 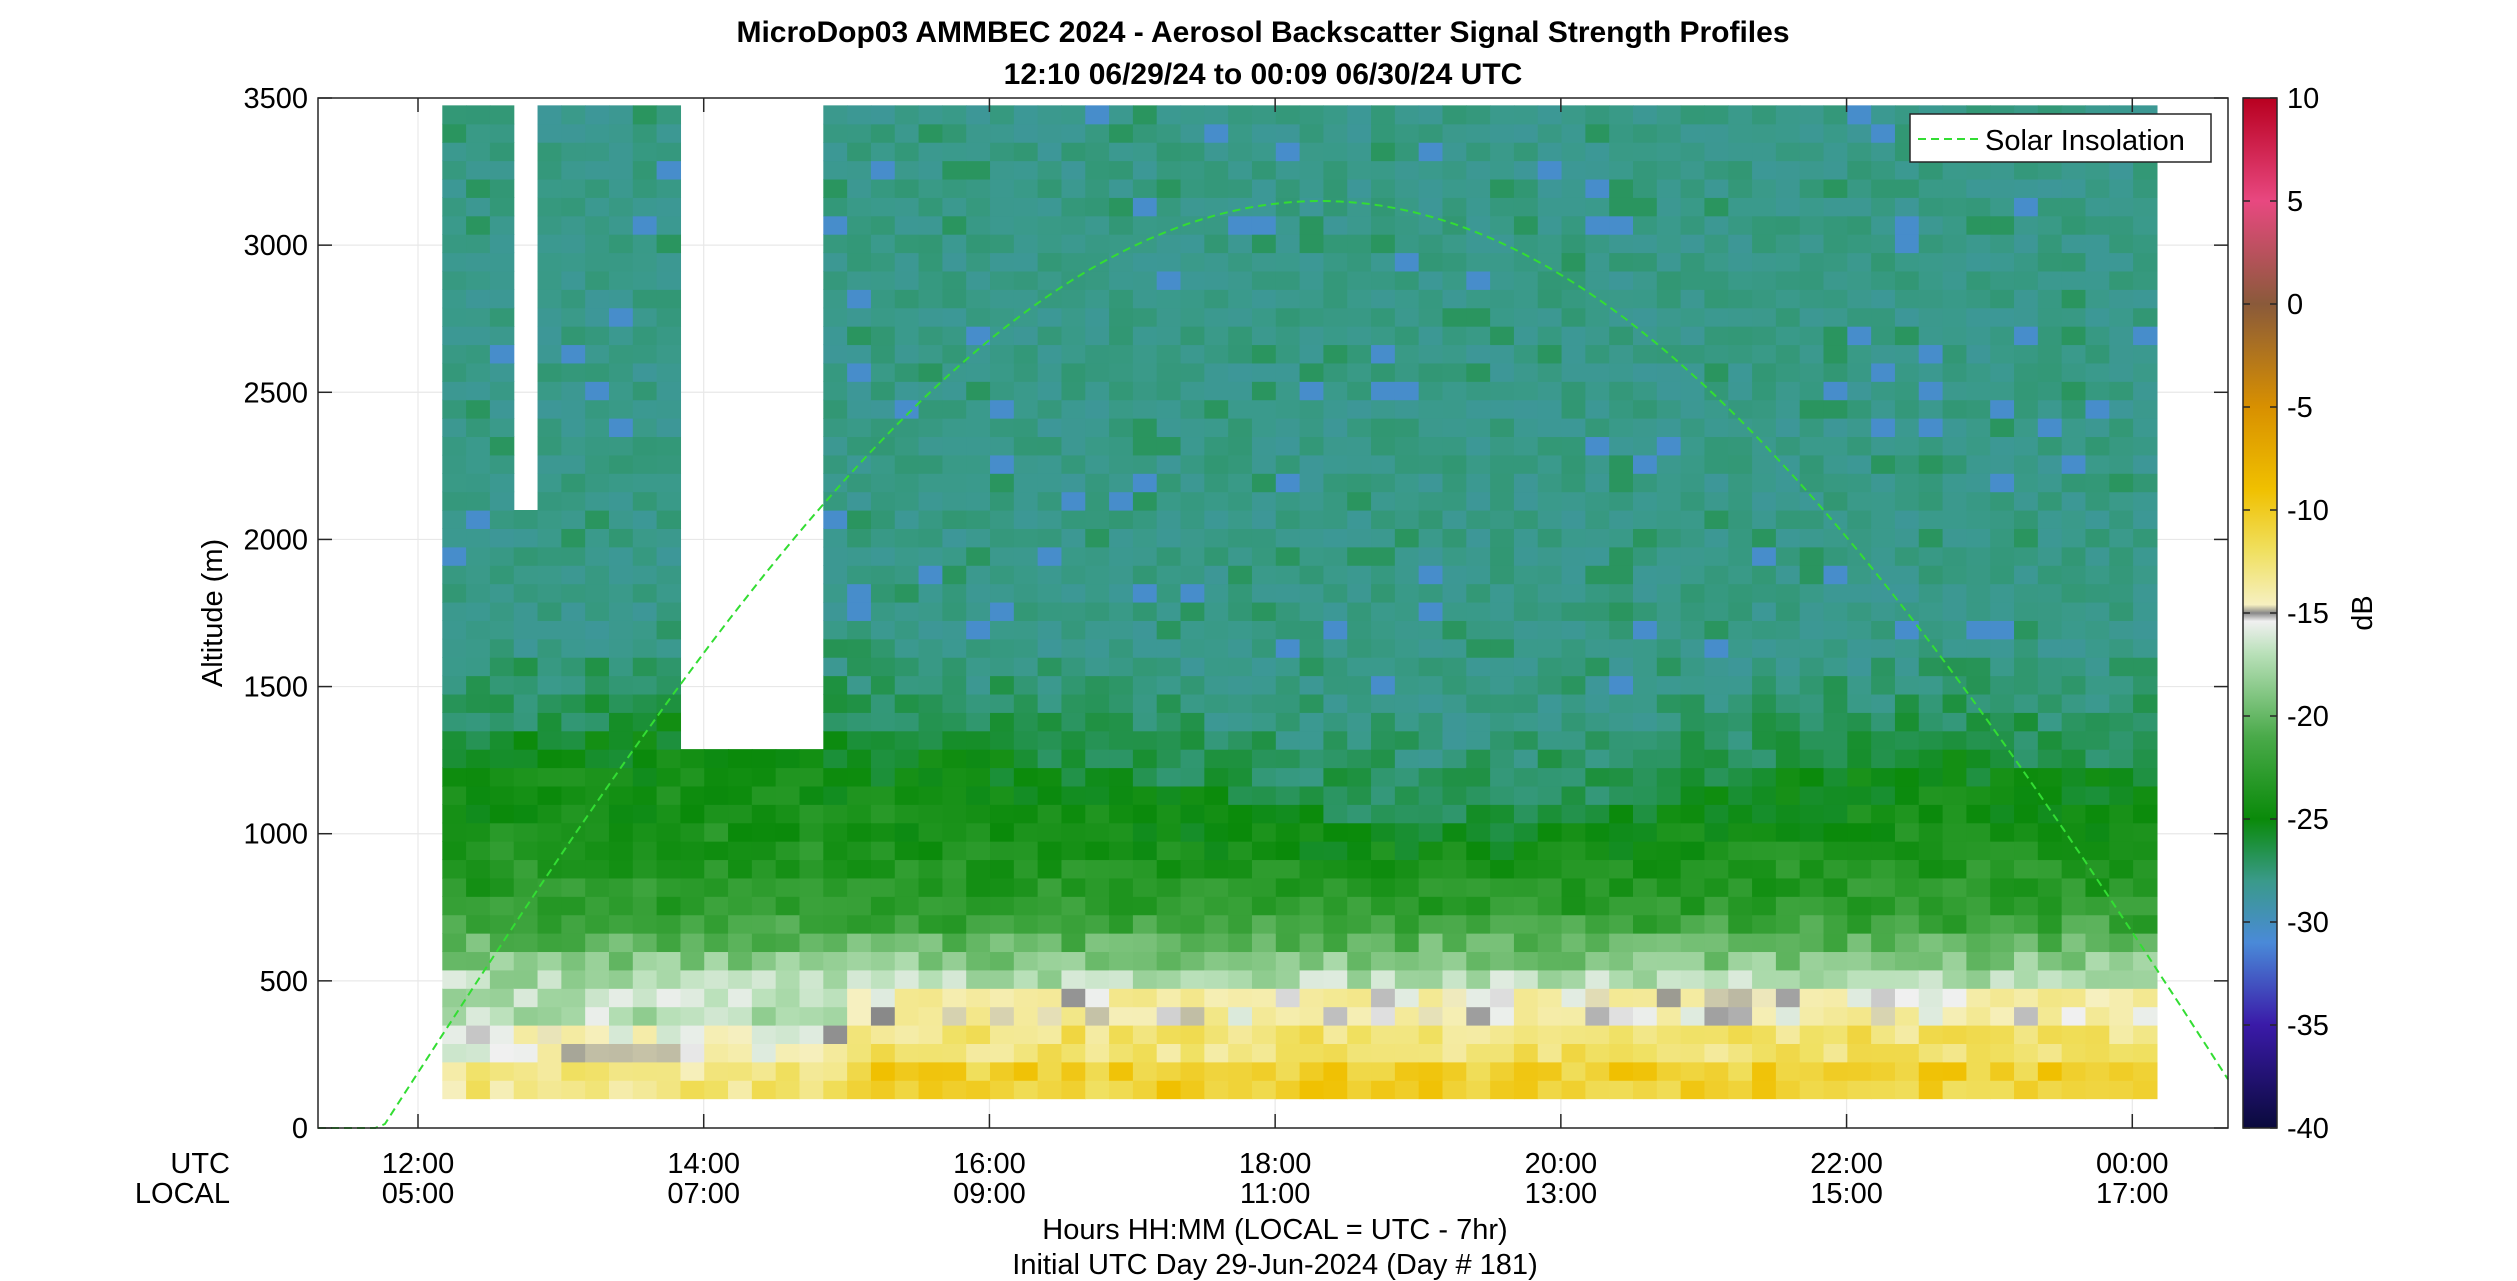 I want to click on y-tick-label: 0, so click(x=300, y=1129).